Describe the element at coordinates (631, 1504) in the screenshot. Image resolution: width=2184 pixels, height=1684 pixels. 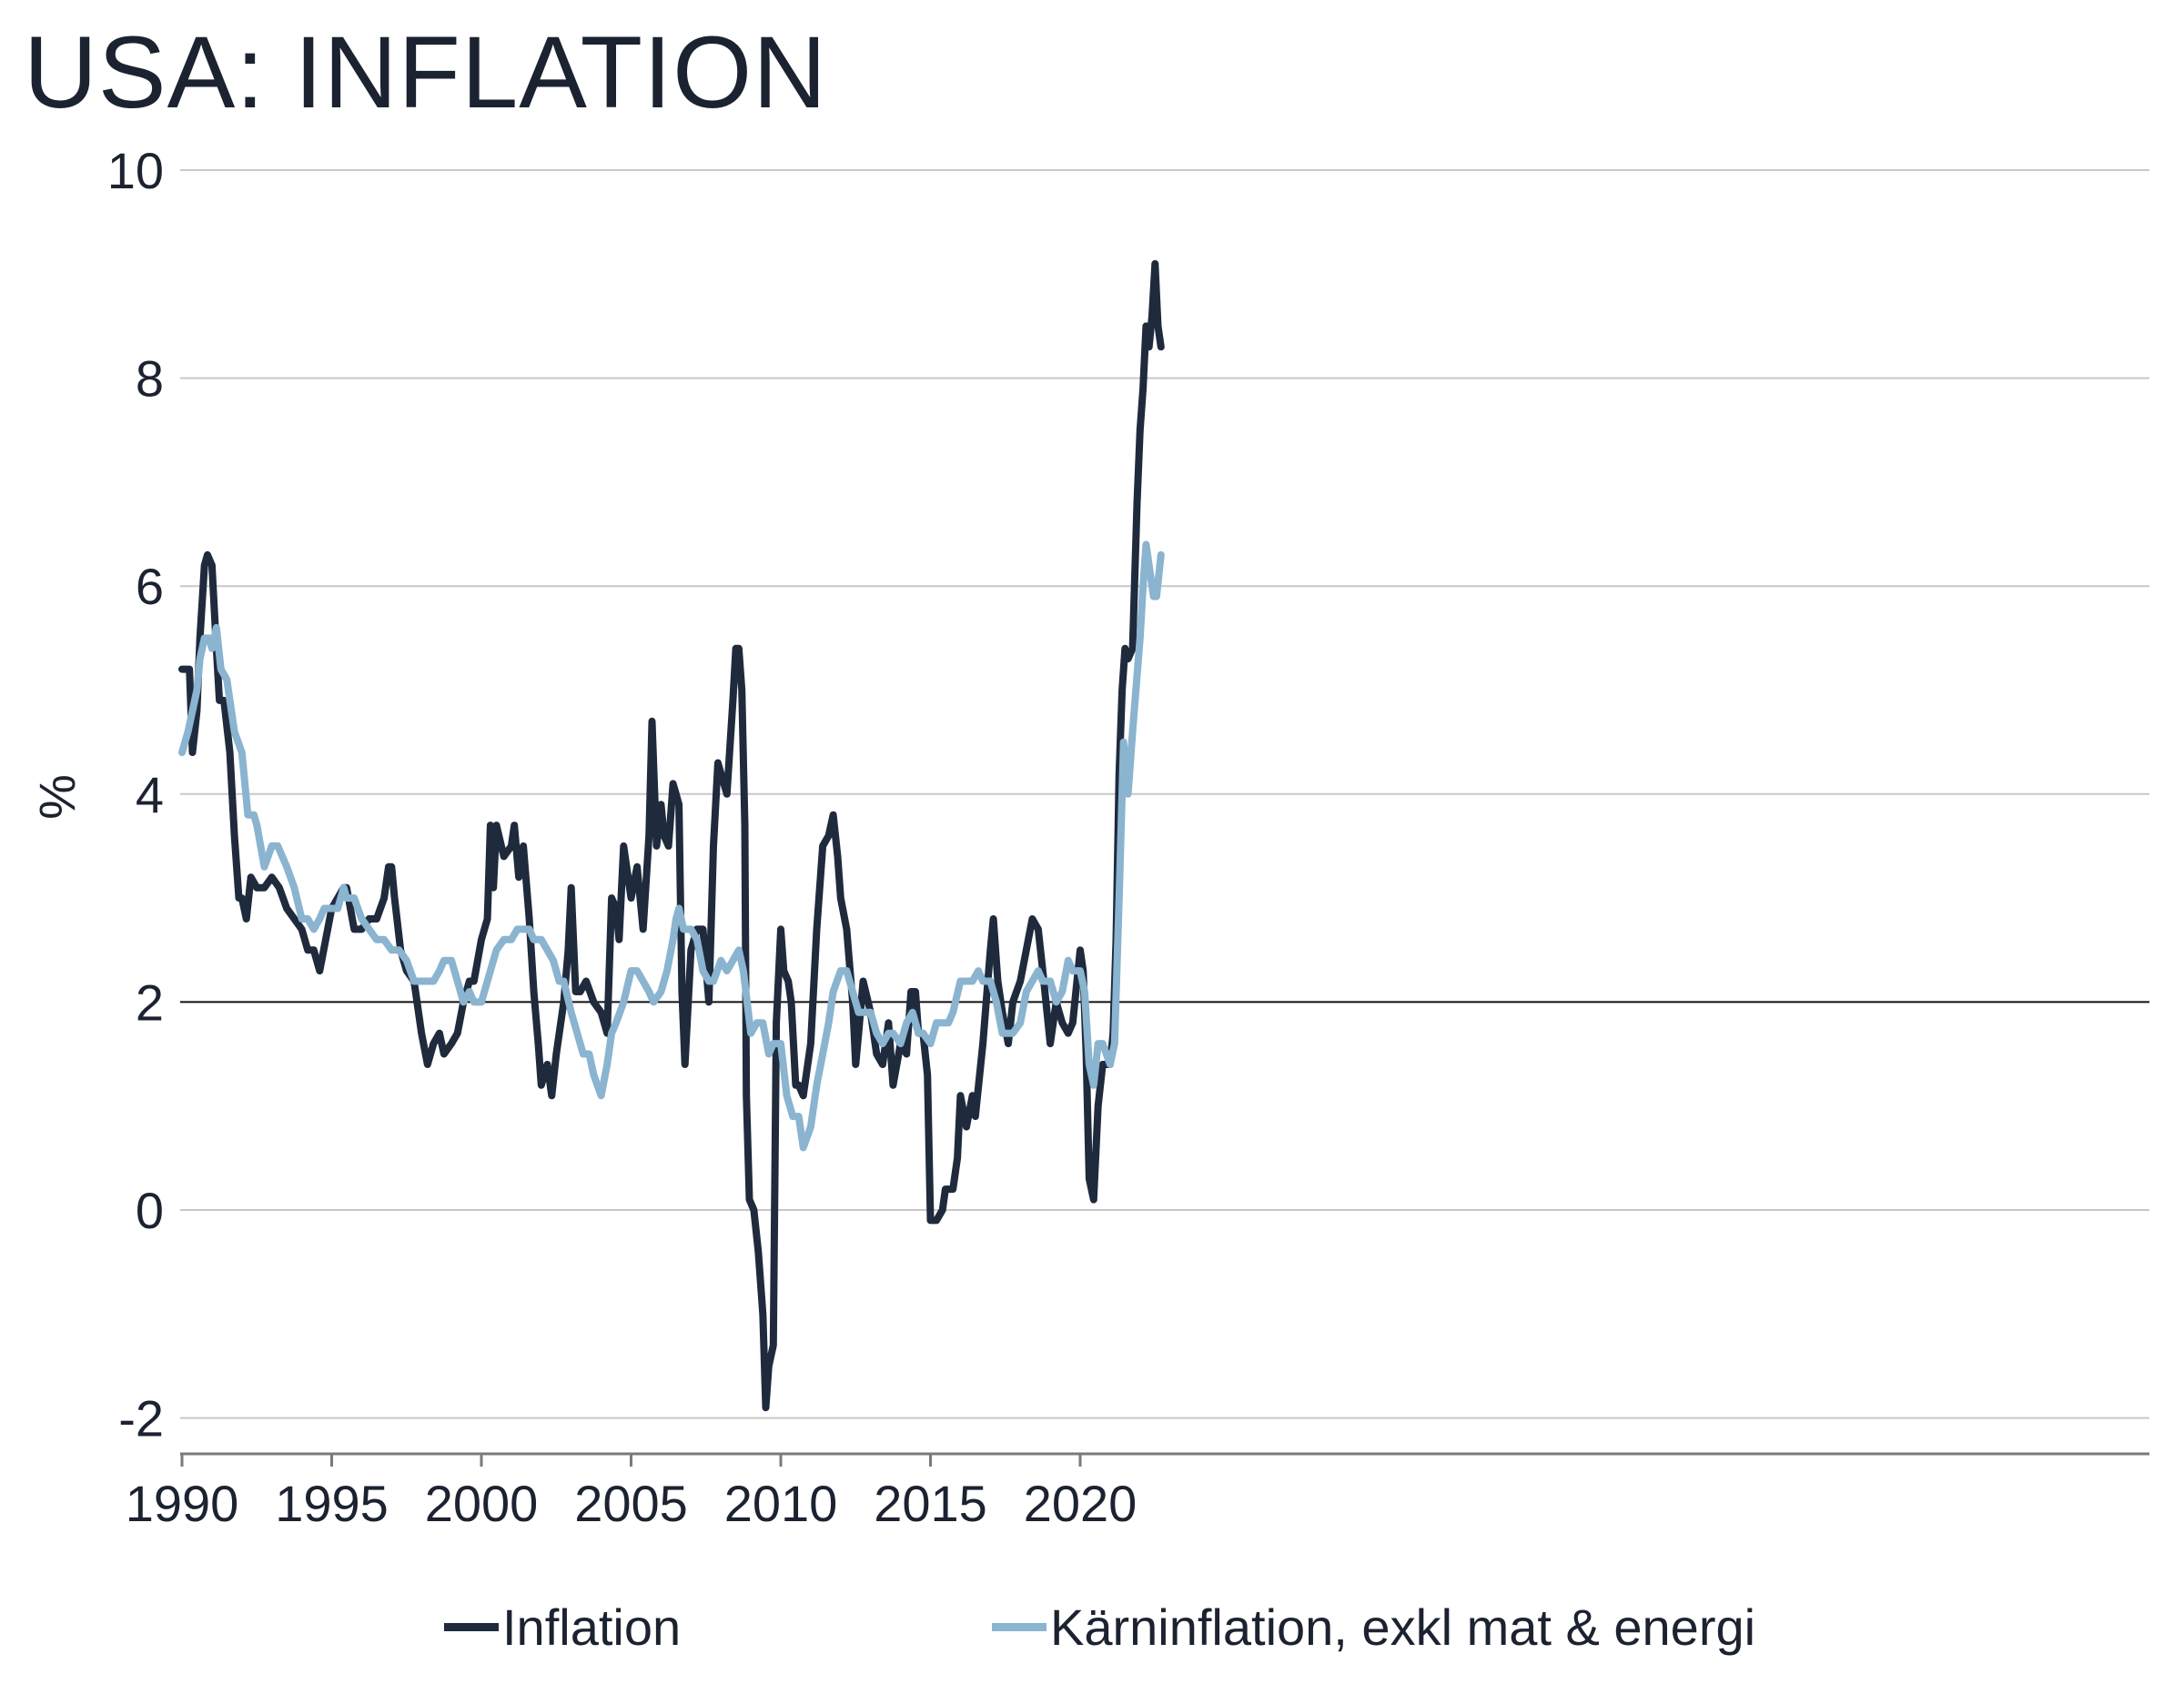
I see `x-tick-label: 2005` at that location.